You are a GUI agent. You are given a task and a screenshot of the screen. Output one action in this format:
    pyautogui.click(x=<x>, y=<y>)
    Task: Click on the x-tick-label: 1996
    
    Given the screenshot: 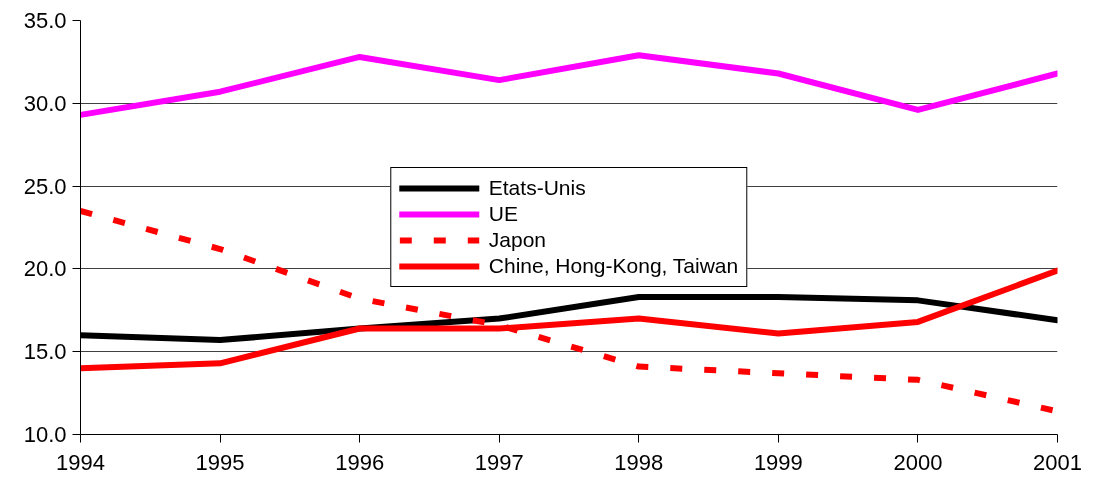 What is the action you would take?
    pyautogui.click(x=360, y=462)
    